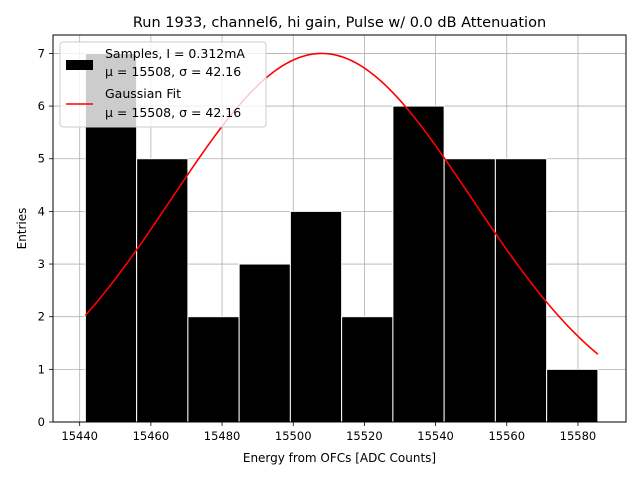  What do you see at coordinates (173, 71) in the screenshot?
I see `legend-samples-stats: μ = 15508, σ = 42.16` at bounding box center [173, 71].